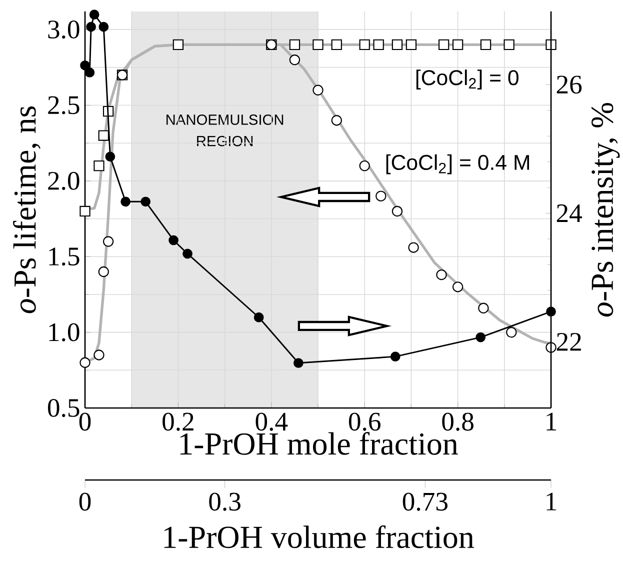 This screenshot has width=623, height=574. Describe the element at coordinates (551, 421) in the screenshot. I see `x-tick-label: 1` at that location.